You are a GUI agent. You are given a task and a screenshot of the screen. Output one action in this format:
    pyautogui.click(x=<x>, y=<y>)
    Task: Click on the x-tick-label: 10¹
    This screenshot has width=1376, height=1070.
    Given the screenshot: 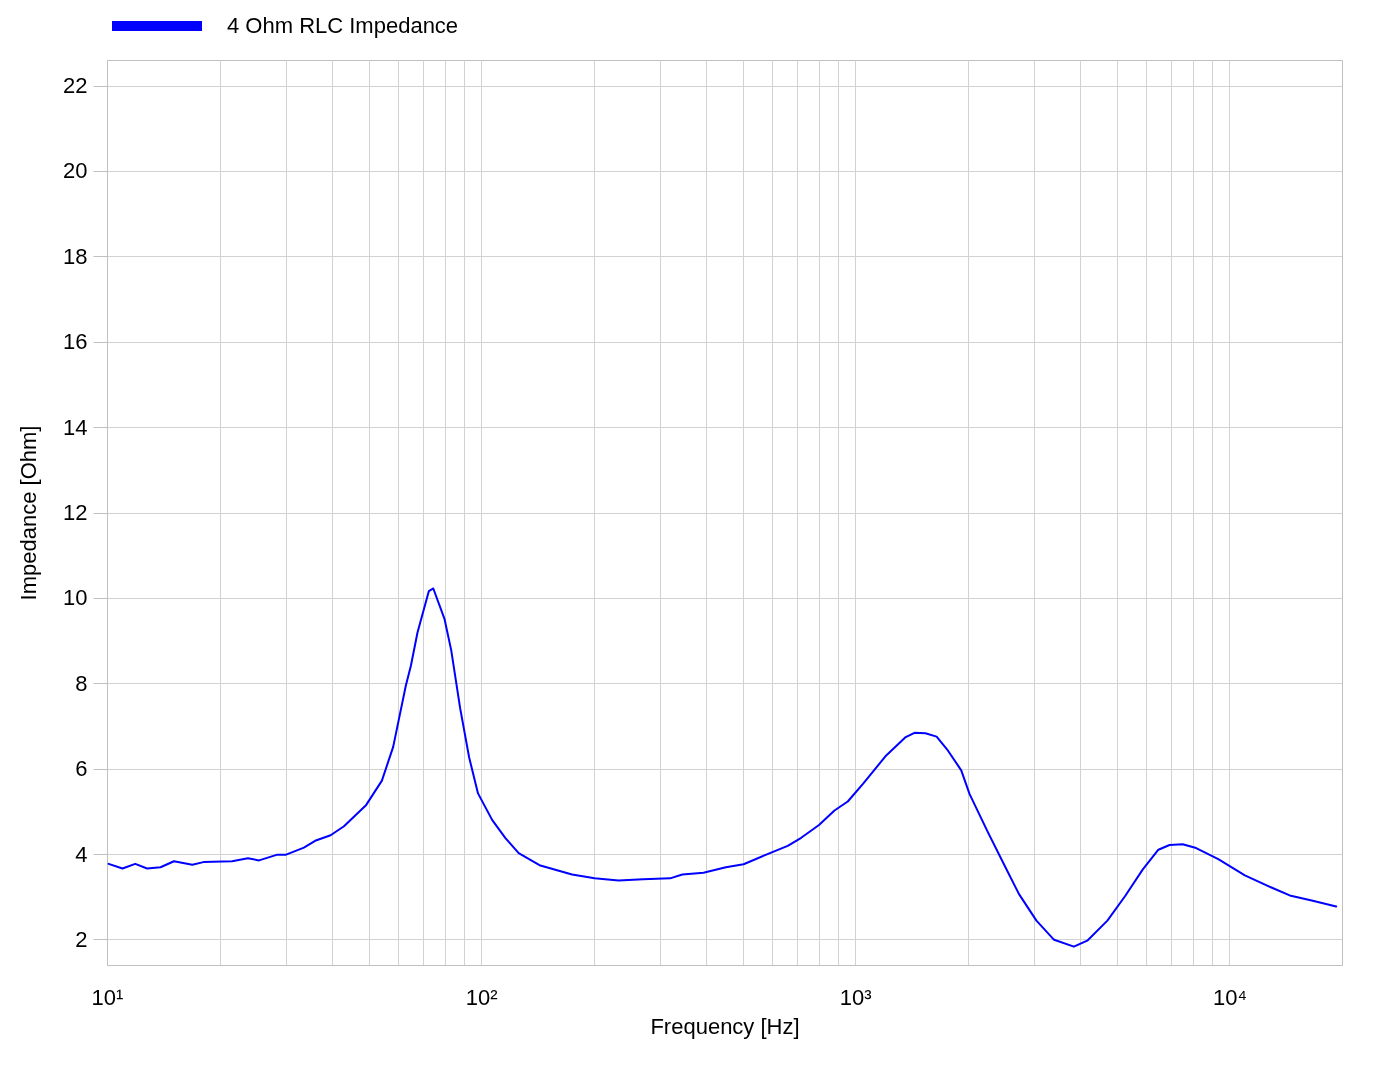 What is the action you would take?
    pyautogui.click(x=107, y=997)
    